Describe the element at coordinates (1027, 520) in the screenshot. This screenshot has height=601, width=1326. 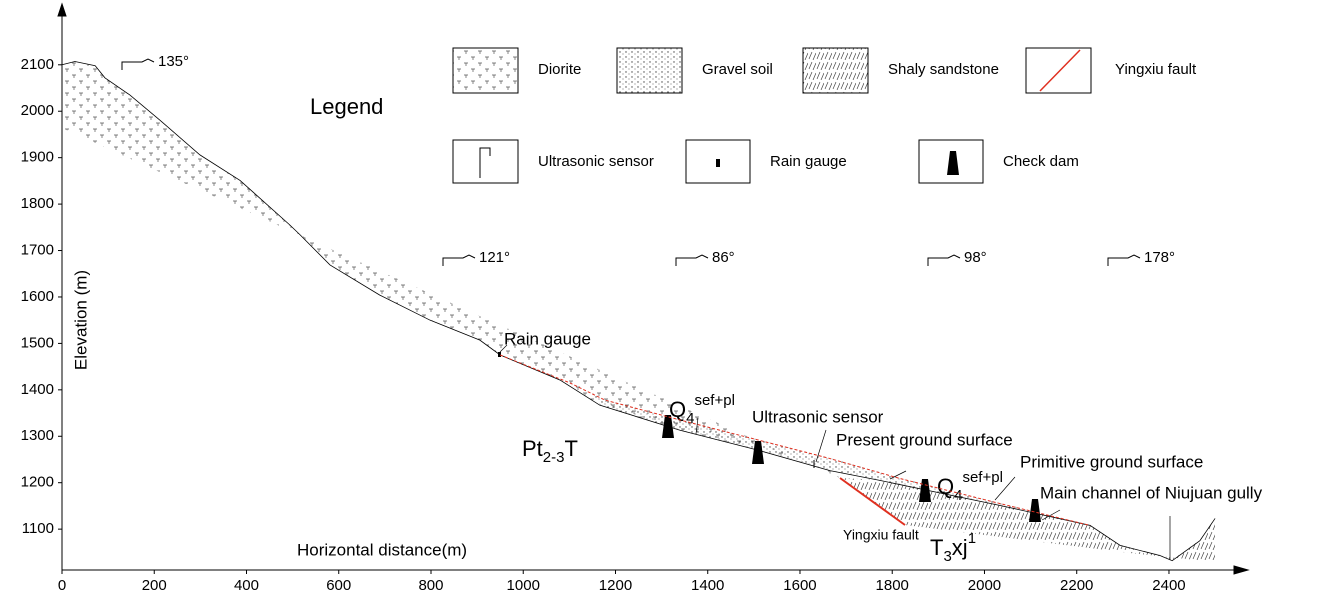
I see `shaly-sandstone-body` at that location.